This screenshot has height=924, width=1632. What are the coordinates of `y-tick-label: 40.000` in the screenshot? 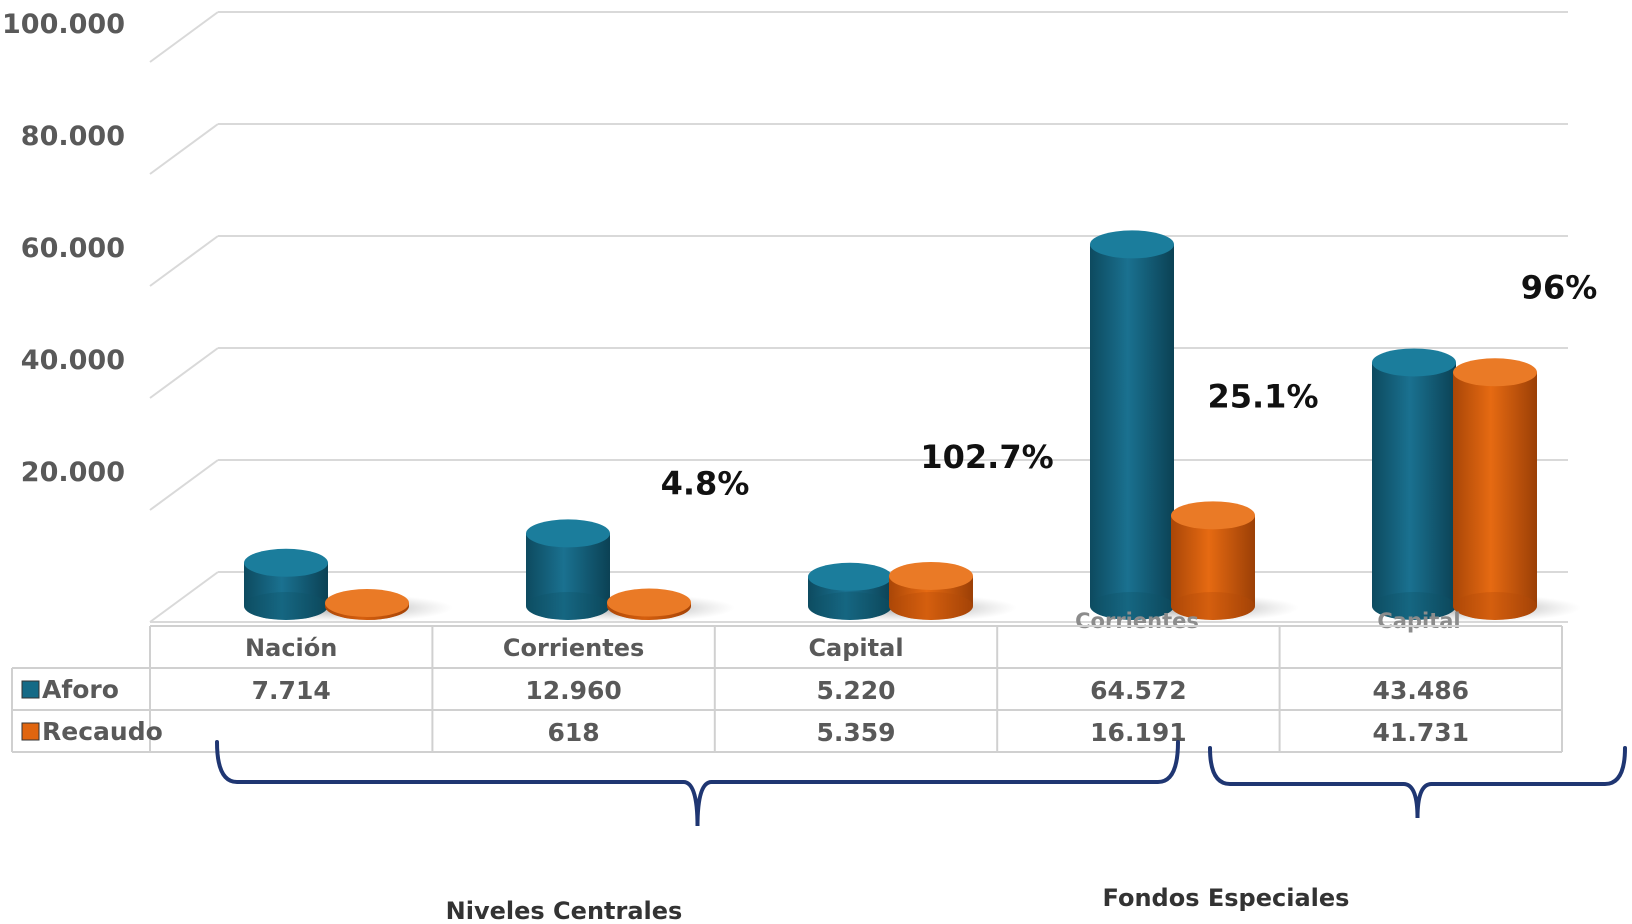 It's located at (73, 360).